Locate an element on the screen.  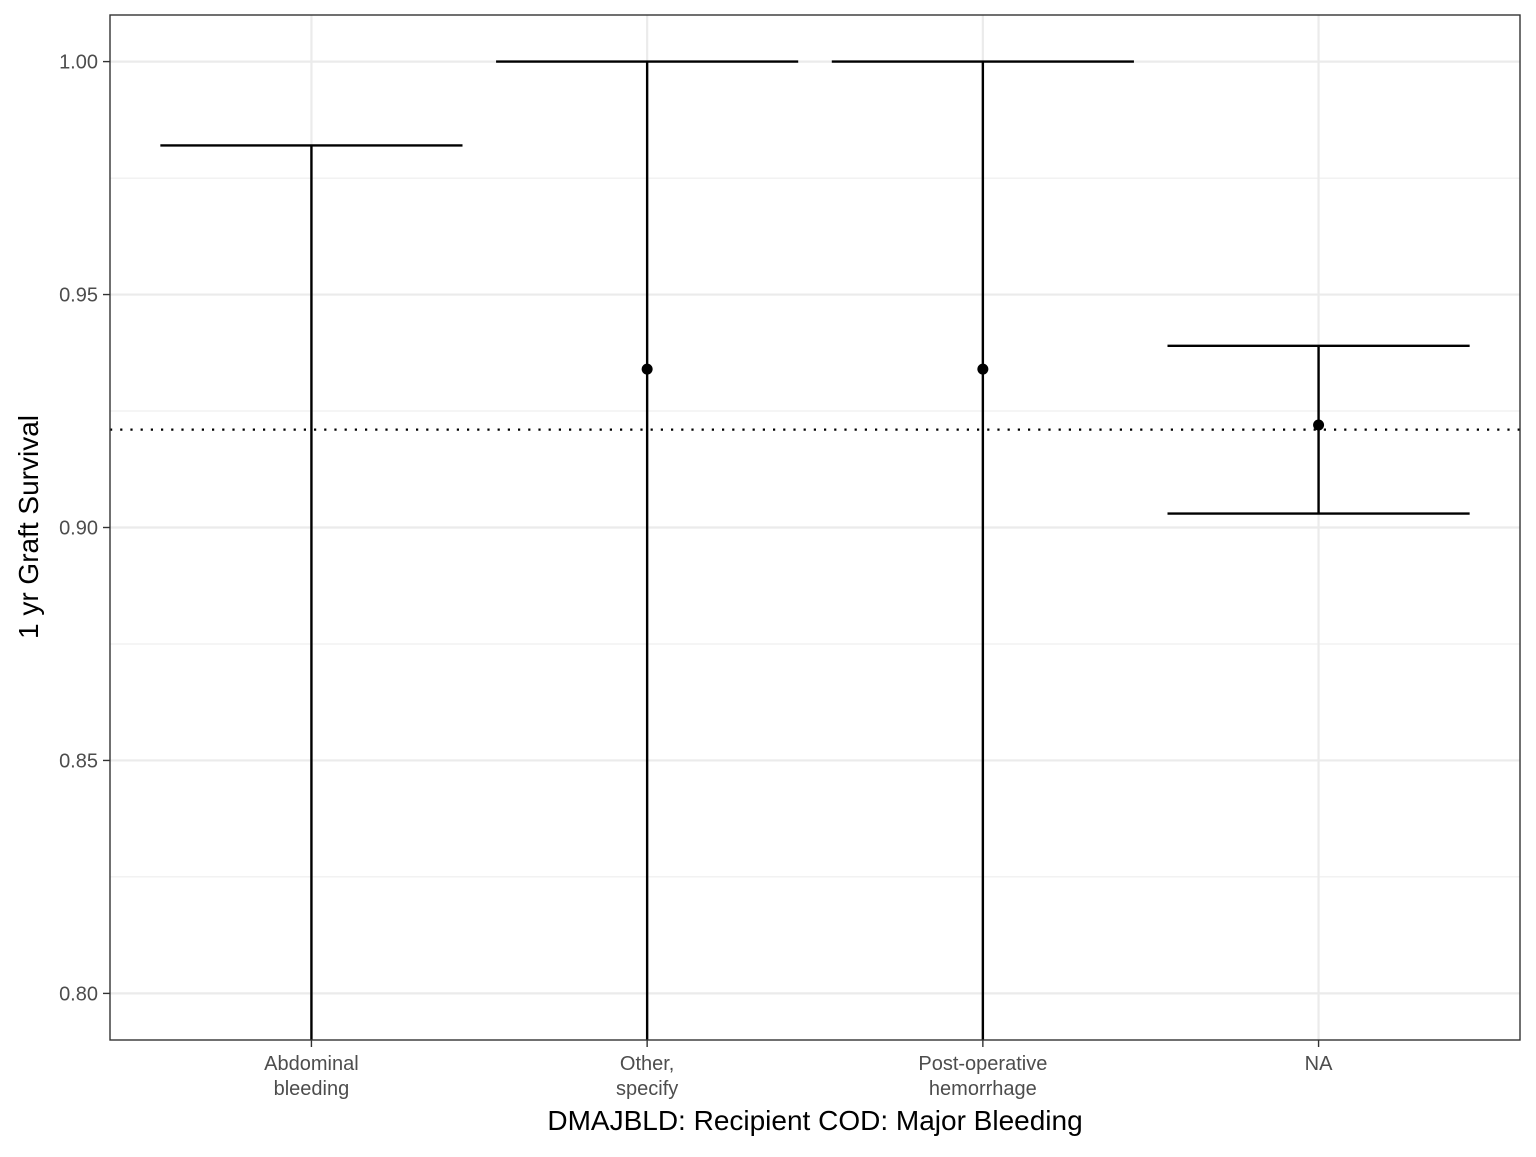
x-tick-label-line: Post-operative is located at coordinates (982, 1064).